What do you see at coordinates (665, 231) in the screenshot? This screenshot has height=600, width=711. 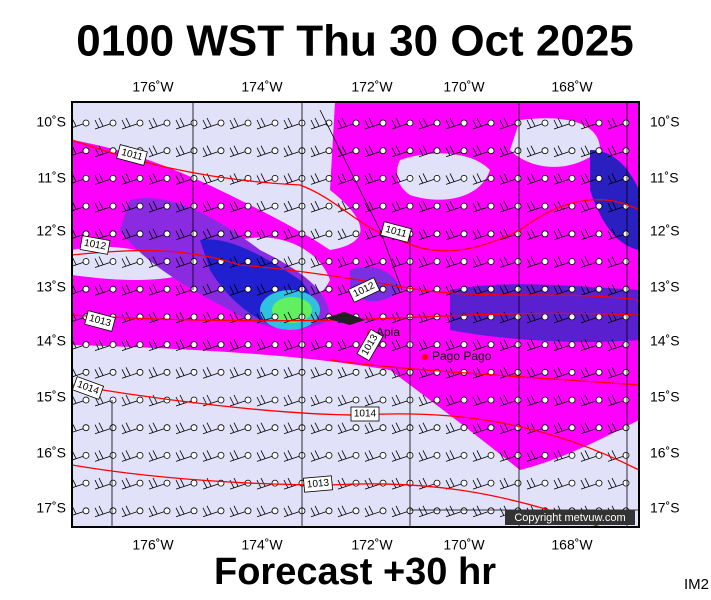 I see `lat-label: 12˚S` at bounding box center [665, 231].